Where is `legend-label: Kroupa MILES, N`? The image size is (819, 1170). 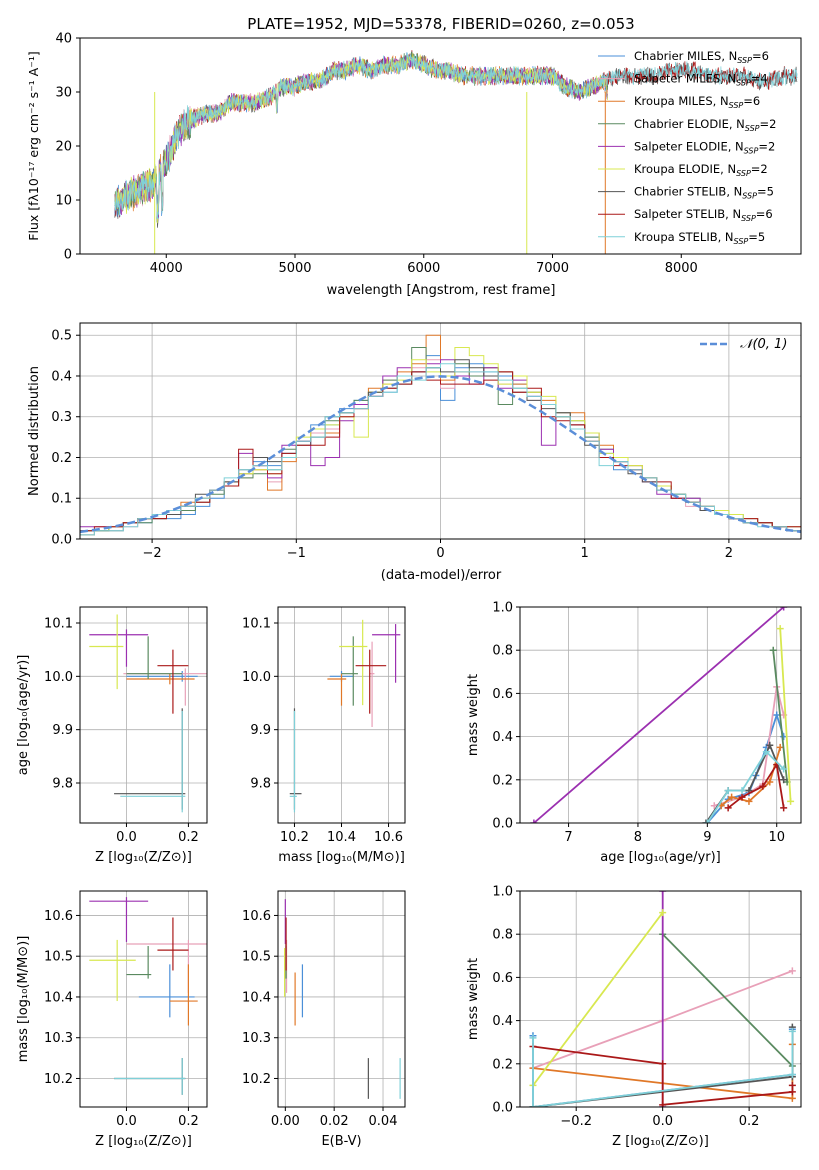
legend-label: Kroupa MILES, N is located at coordinates (681, 101).